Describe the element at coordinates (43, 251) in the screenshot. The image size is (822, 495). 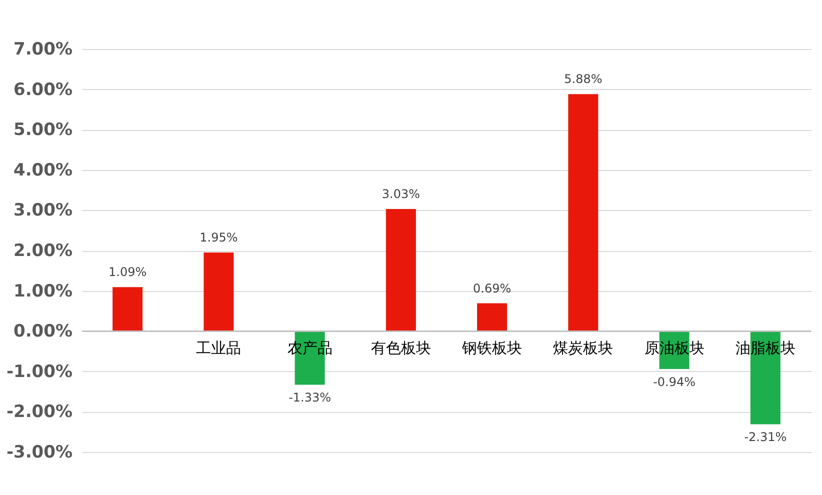
I see `y-tick-label: 2.00%` at that location.